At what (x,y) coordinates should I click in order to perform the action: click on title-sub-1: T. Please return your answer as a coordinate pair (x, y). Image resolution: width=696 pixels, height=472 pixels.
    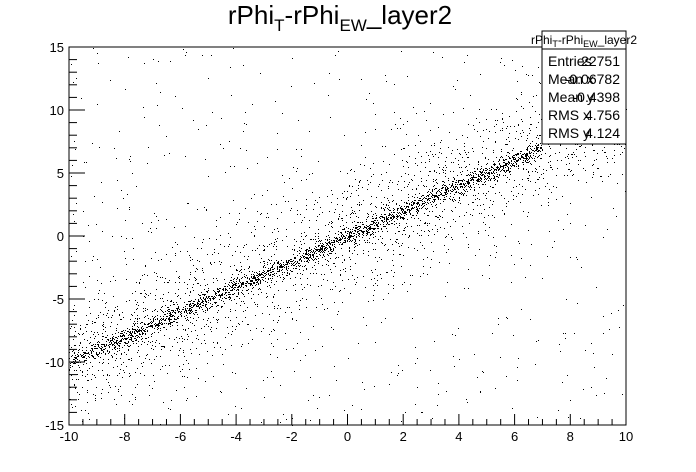
    Looking at the image, I should click on (279, 25).